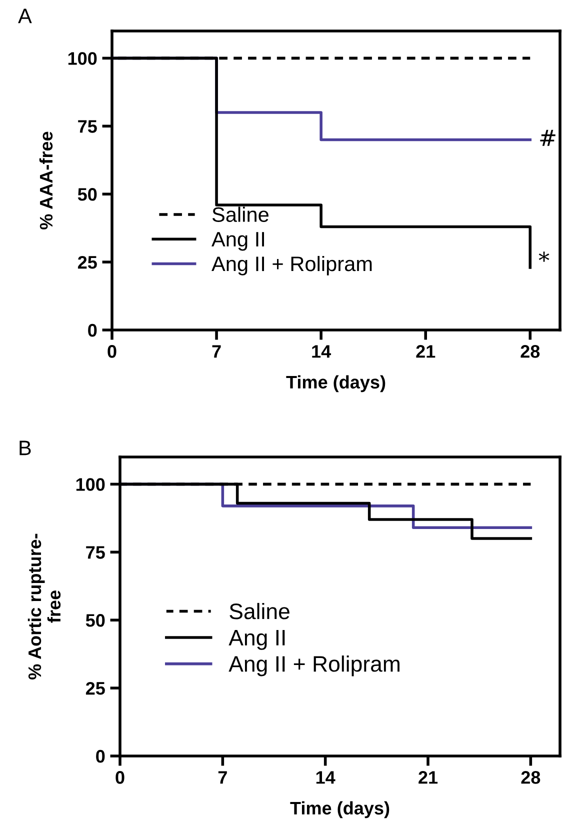  I want to click on chart-title: B, so click(25, 448).